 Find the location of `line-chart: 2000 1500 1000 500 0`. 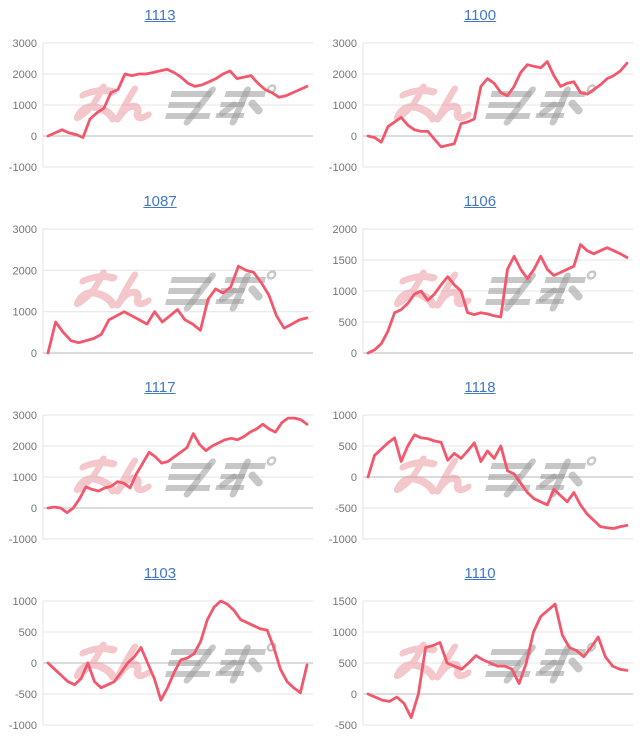

line-chart: 2000 1500 1000 500 0 is located at coordinates (483, 292).